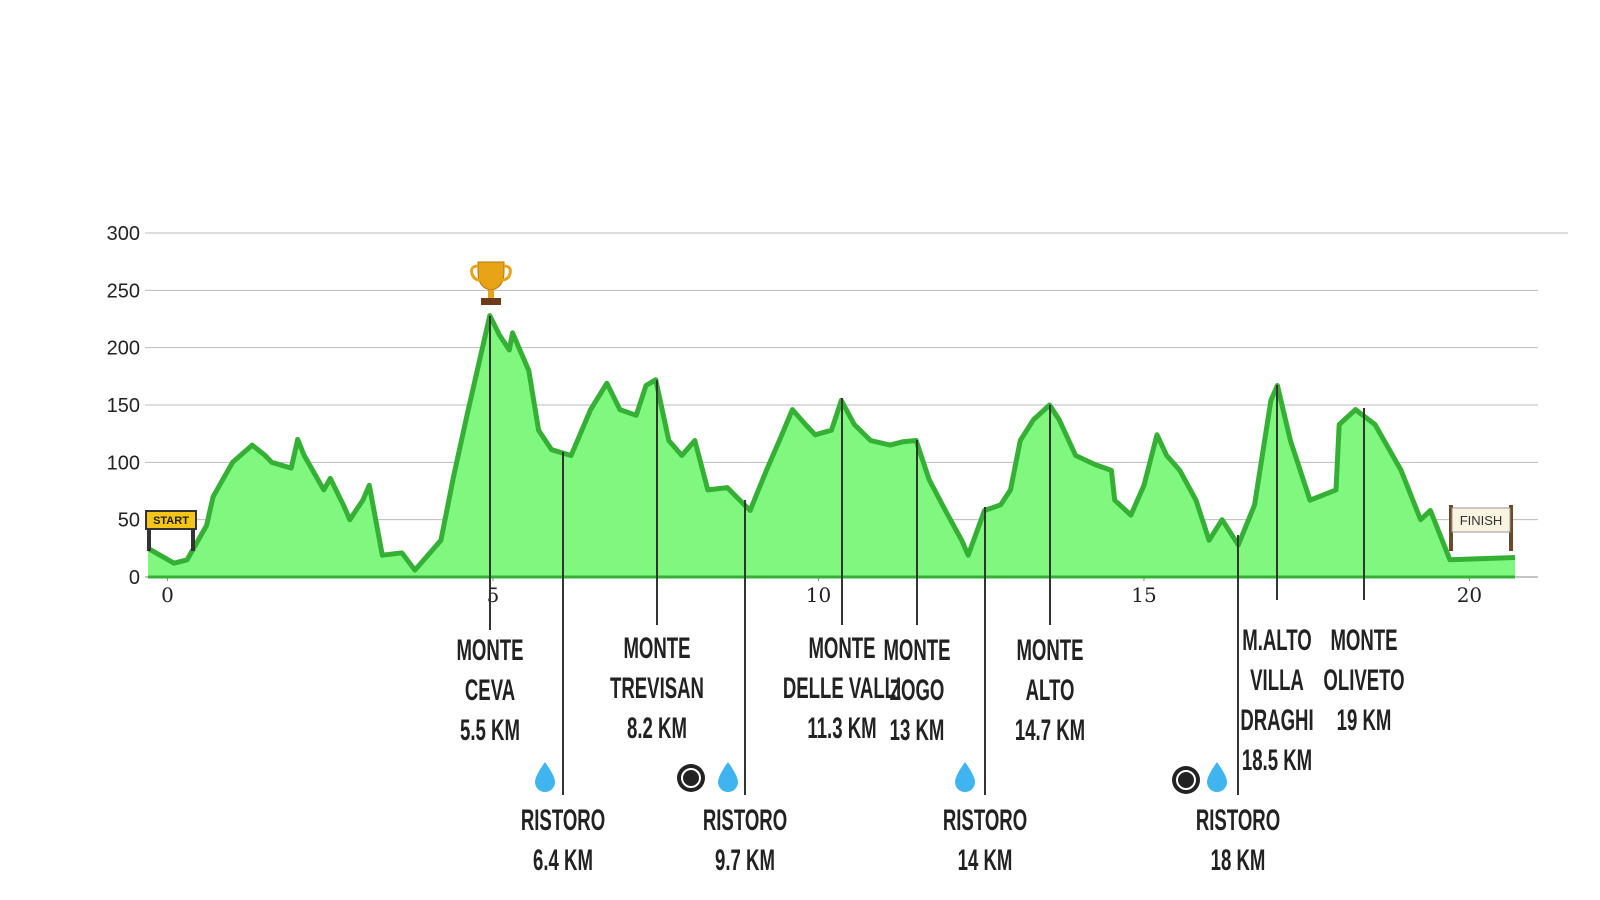 This screenshot has height=900, width=1600. Describe the element at coordinates (842, 689) in the screenshot. I see `annotation-text: DELLE VALLI` at that location.